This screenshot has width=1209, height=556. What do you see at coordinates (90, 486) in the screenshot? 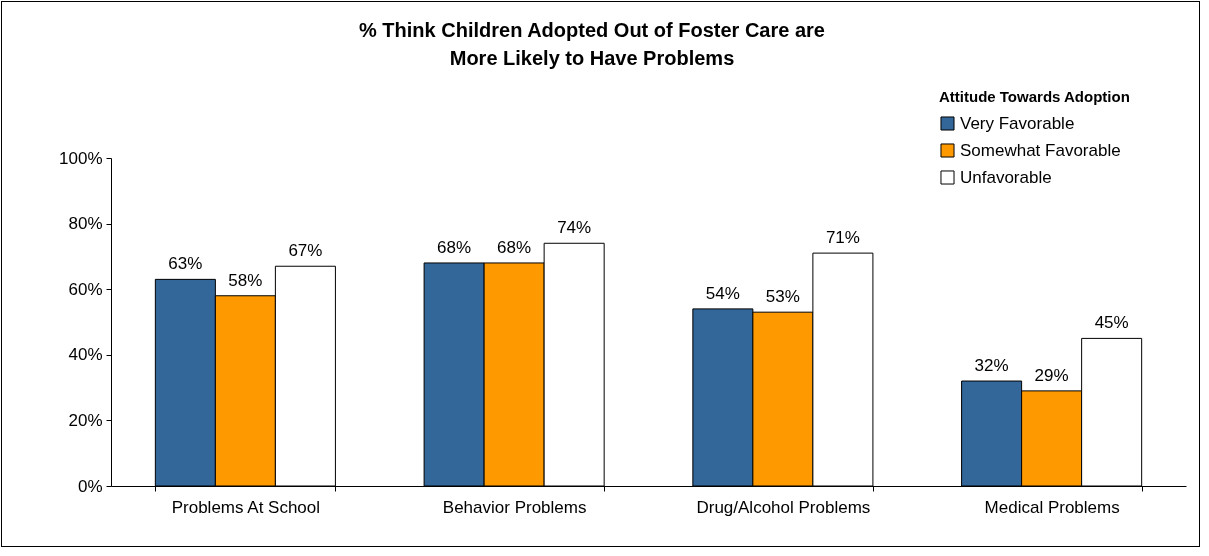
I see `y-tick-label: 0%` at bounding box center [90, 486].